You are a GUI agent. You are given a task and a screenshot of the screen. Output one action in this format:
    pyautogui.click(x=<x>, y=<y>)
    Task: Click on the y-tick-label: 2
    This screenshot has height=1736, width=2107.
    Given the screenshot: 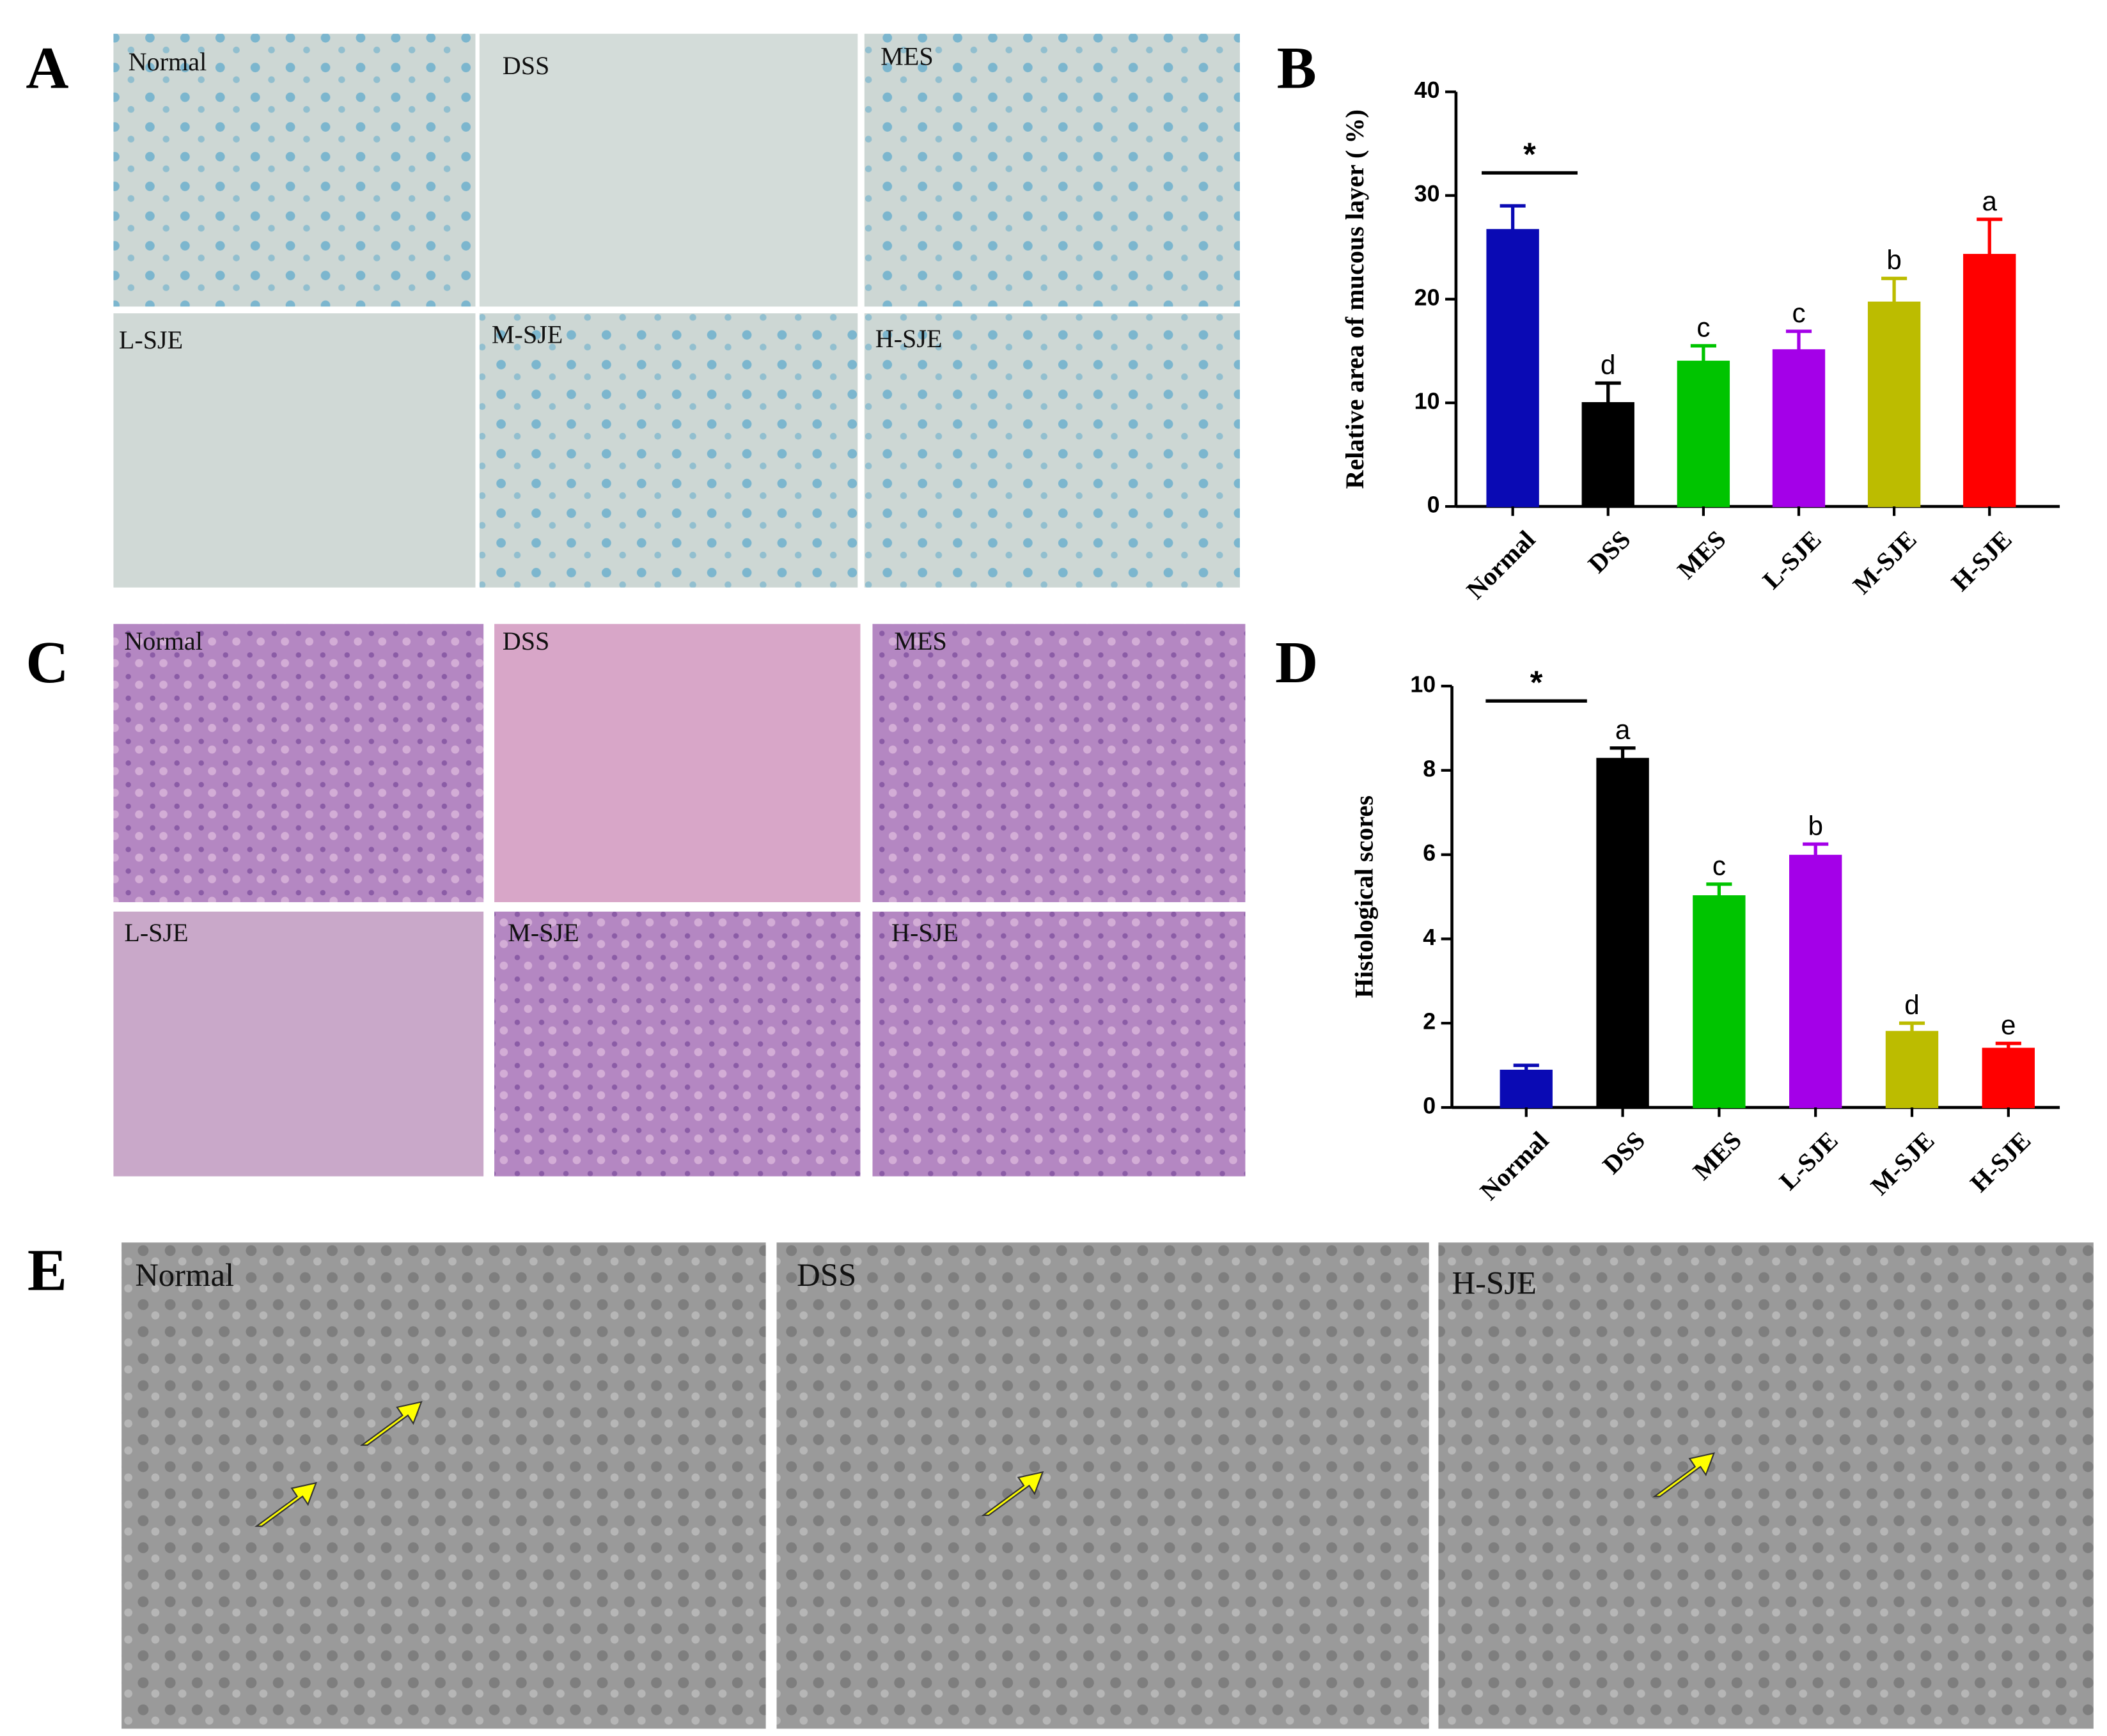 What is the action you would take?
    pyautogui.click(x=1429, y=1022)
    